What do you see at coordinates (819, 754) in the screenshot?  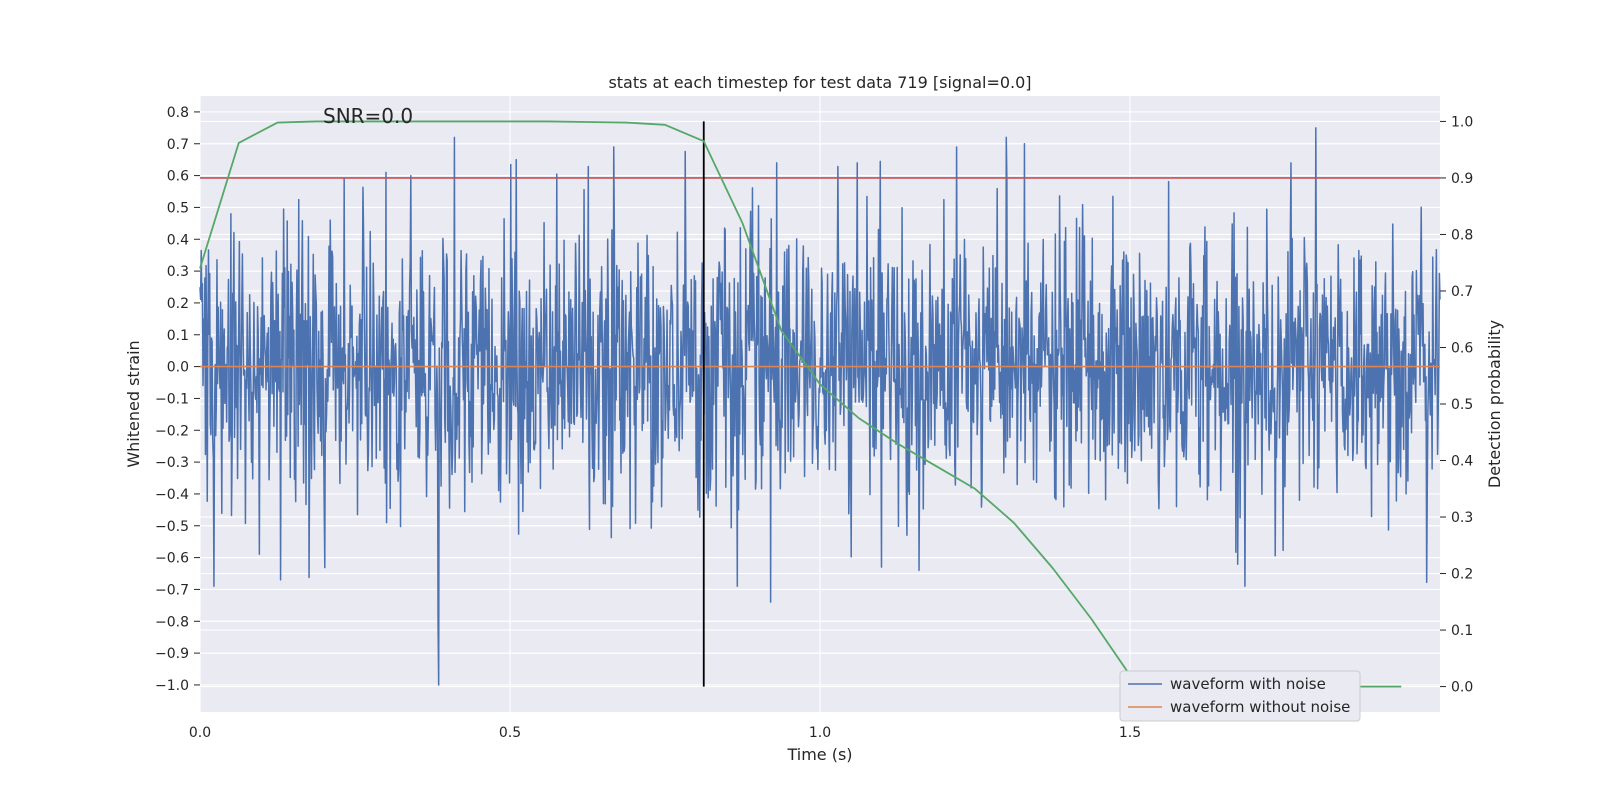 I see `x-axis-label: Time (s)` at bounding box center [819, 754].